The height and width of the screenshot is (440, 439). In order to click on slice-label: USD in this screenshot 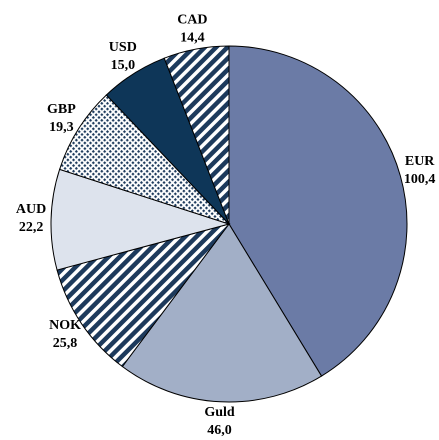, I will do `click(123, 47)`.